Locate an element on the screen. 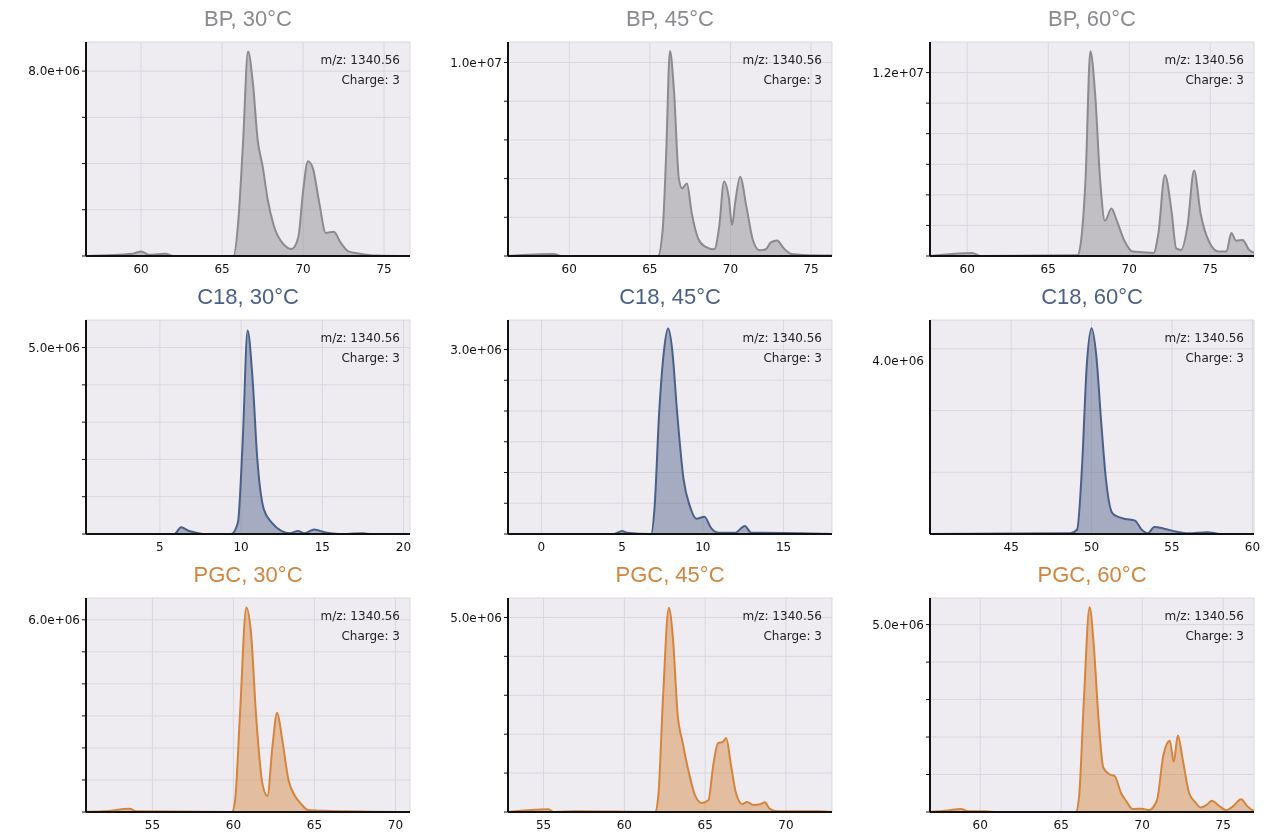  chart-title: C18, 60°C is located at coordinates (1092, 297).